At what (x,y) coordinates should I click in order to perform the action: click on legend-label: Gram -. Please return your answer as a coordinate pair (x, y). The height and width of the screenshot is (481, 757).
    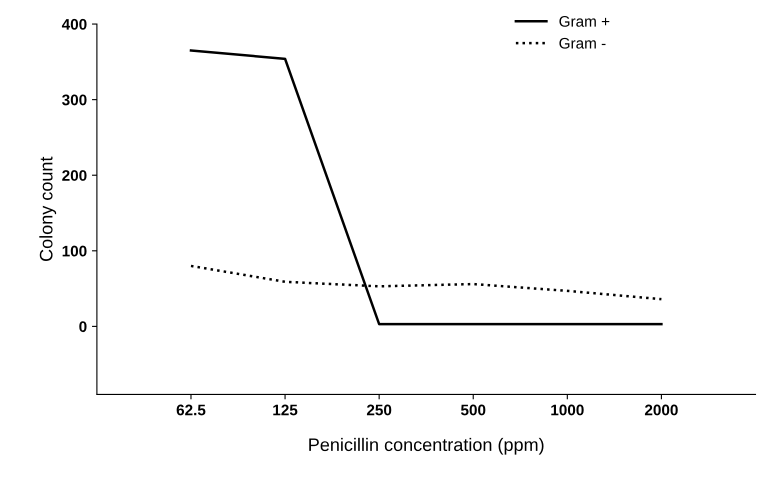
    Looking at the image, I should click on (582, 43).